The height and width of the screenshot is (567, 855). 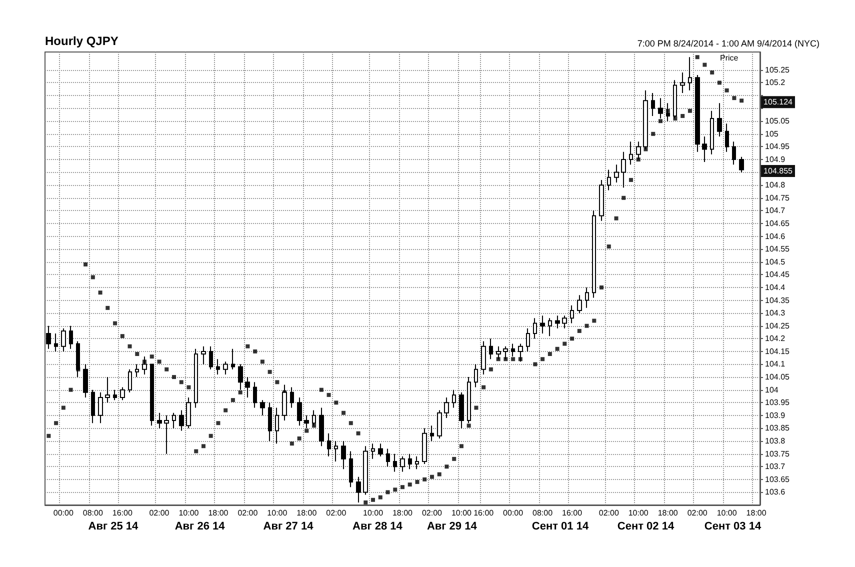 What do you see at coordinates (777, 300) in the screenshot?
I see `y-tick-label: 104.35` at bounding box center [777, 300].